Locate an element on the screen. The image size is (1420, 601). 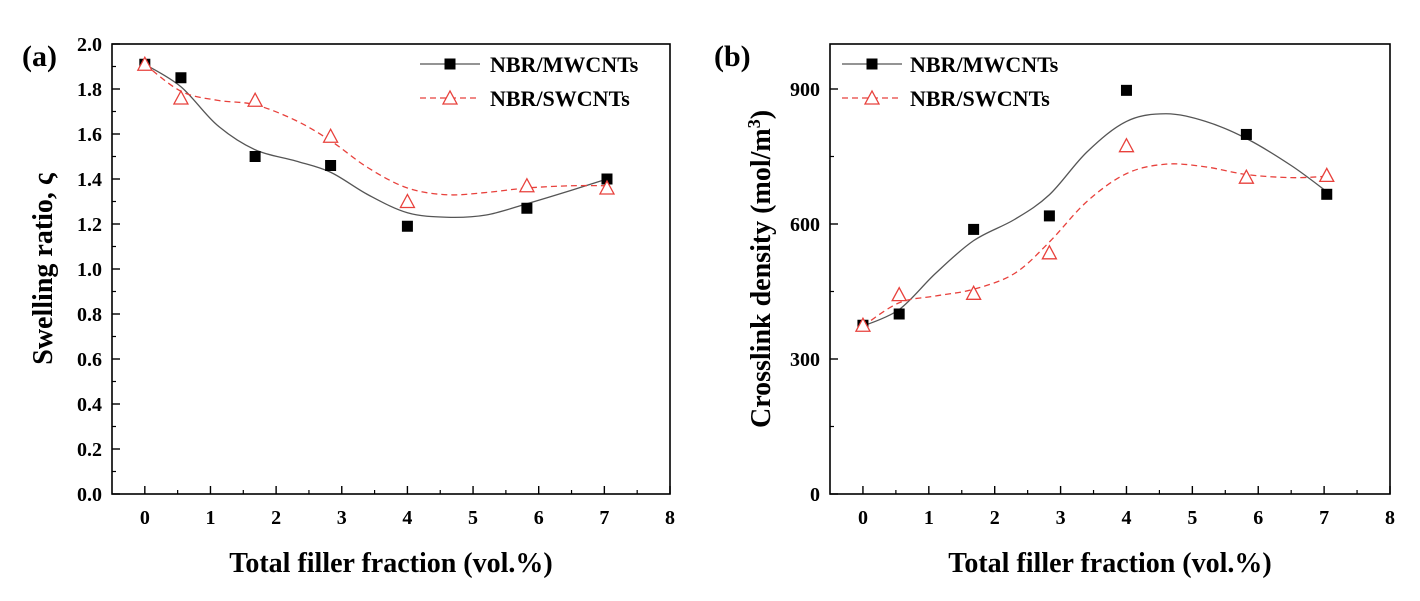
y-tick-label: 0.6 is located at coordinates (89, 360).